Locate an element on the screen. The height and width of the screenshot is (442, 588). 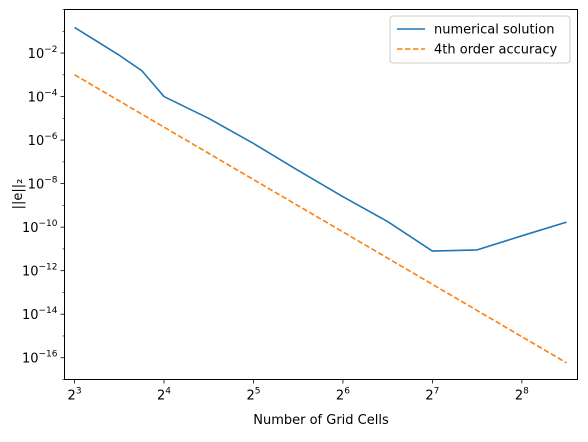
x-axis: 23 24 25 26 27 28 is located at coordinates (298, 391).